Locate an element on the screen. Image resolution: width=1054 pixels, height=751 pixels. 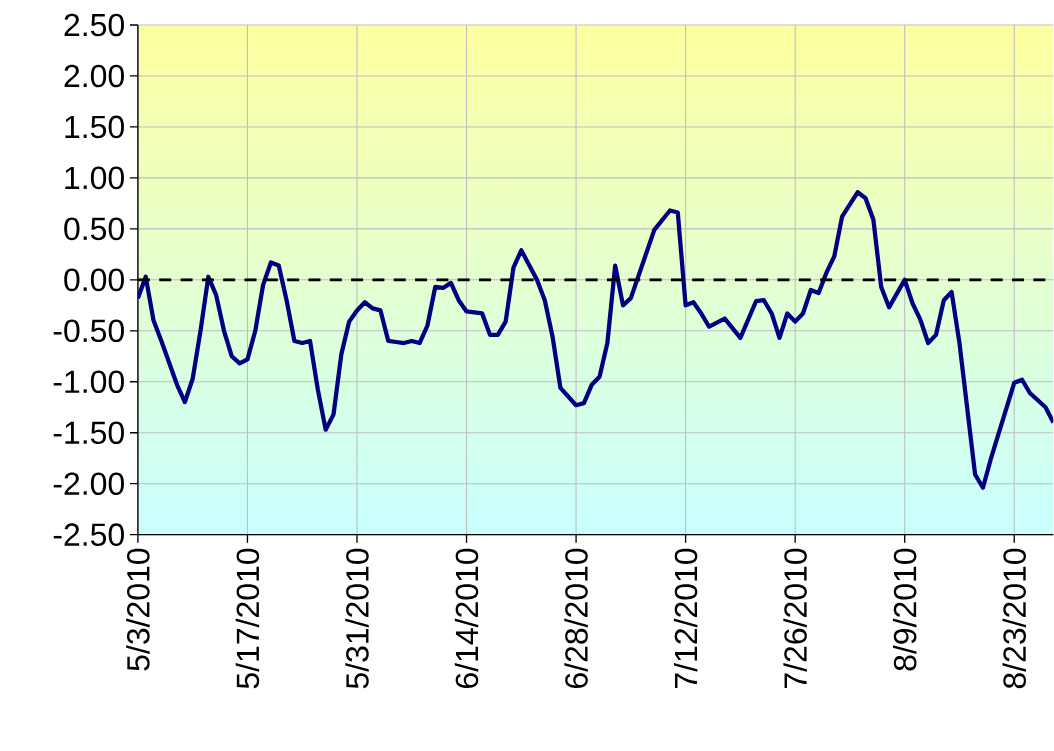
y-tick-label: -0.50 is located at coordinates (88, 331).